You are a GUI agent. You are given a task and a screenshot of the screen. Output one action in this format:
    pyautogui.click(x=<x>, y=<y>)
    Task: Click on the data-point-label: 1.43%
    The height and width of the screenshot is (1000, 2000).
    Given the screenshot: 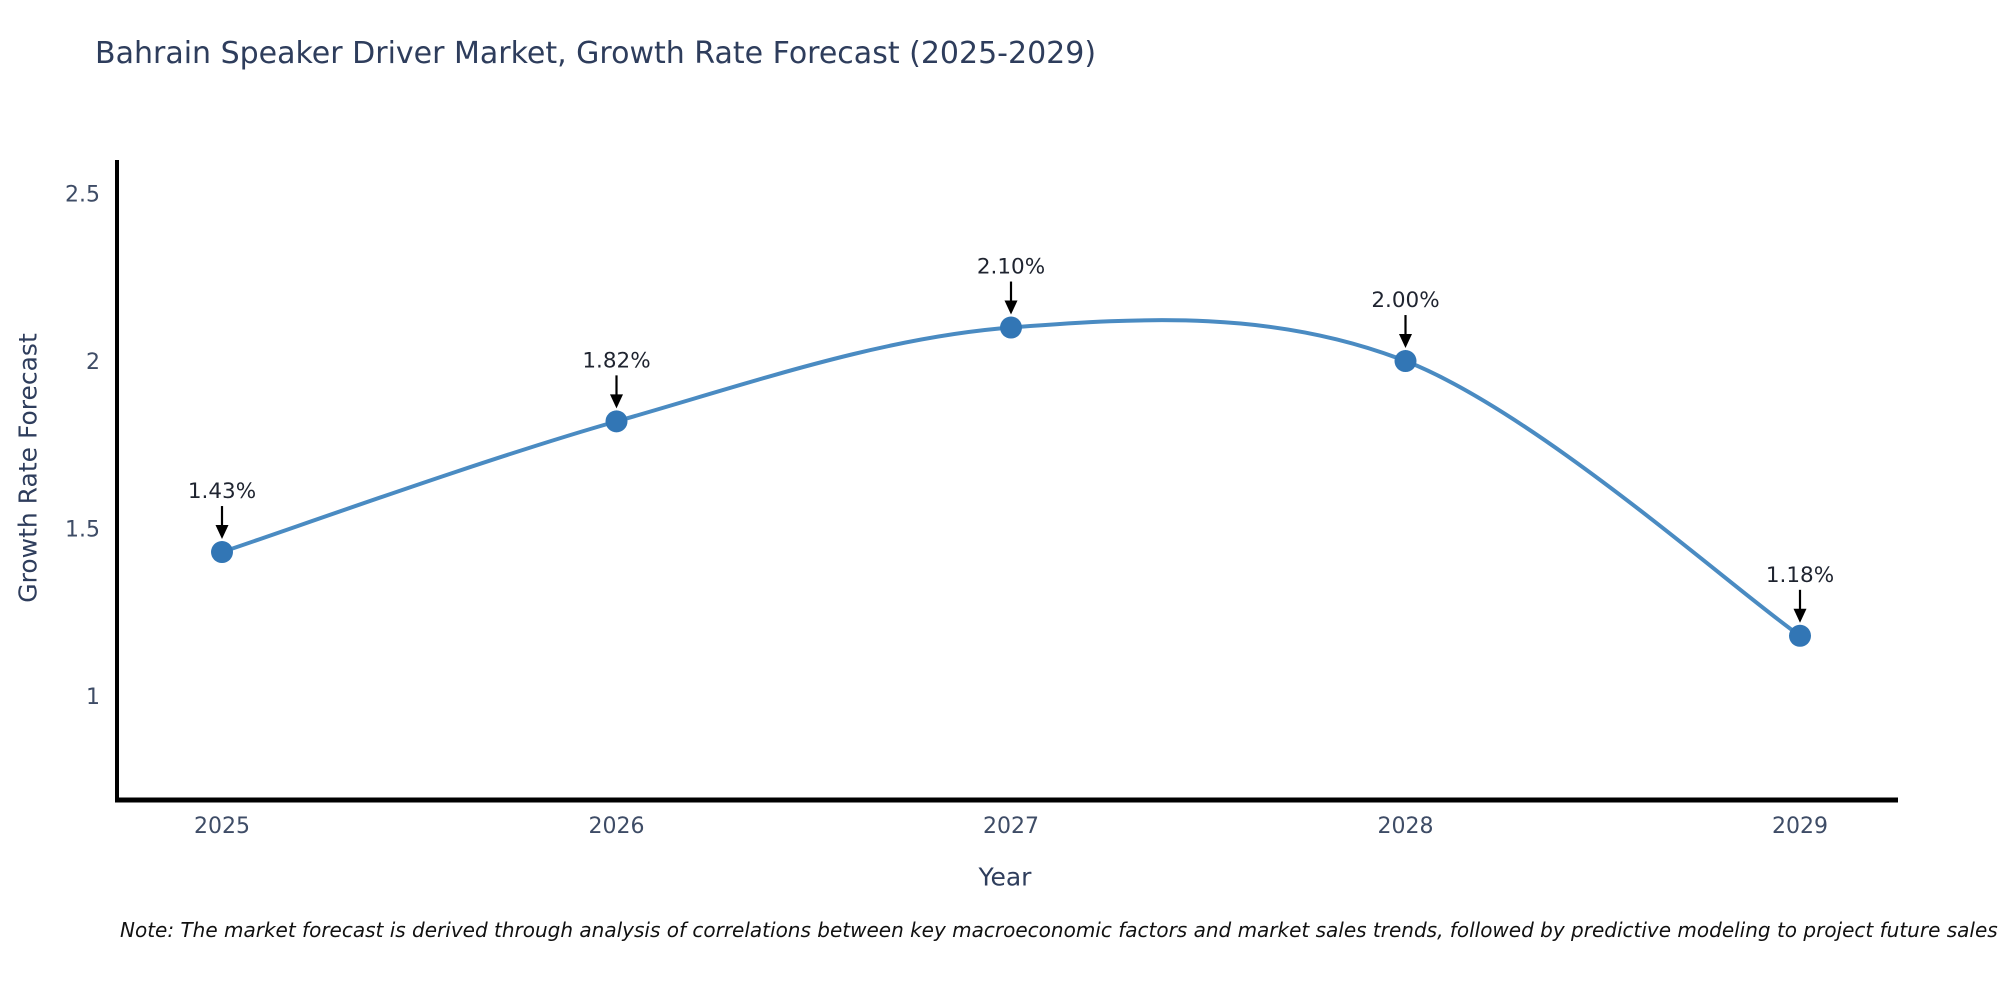 What is the action you would take?
    pyautogui.click(x=222, y=491)
    